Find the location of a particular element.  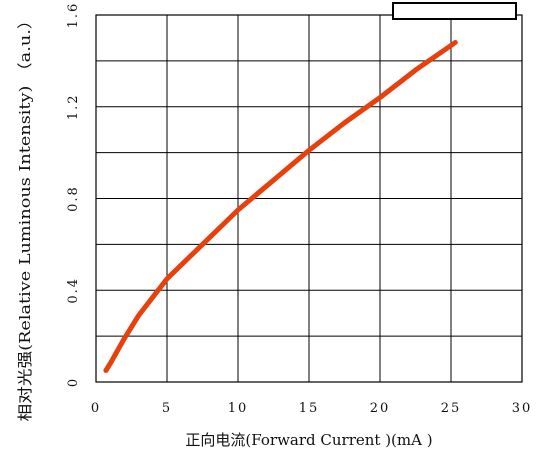

x-axis-title: 正向电流(Forward Current )(mA ) is located at coordinates (308, 440).